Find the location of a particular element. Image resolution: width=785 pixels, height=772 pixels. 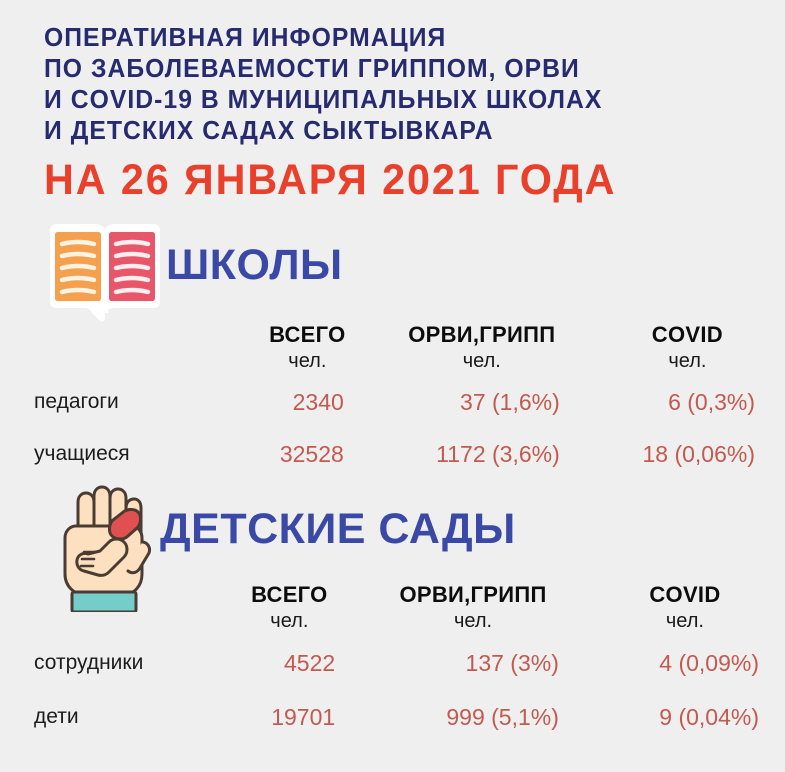

table-row: педагоги 2340 37 (1,6%) 6 (0,3%) is located at coordinates (392, 402).